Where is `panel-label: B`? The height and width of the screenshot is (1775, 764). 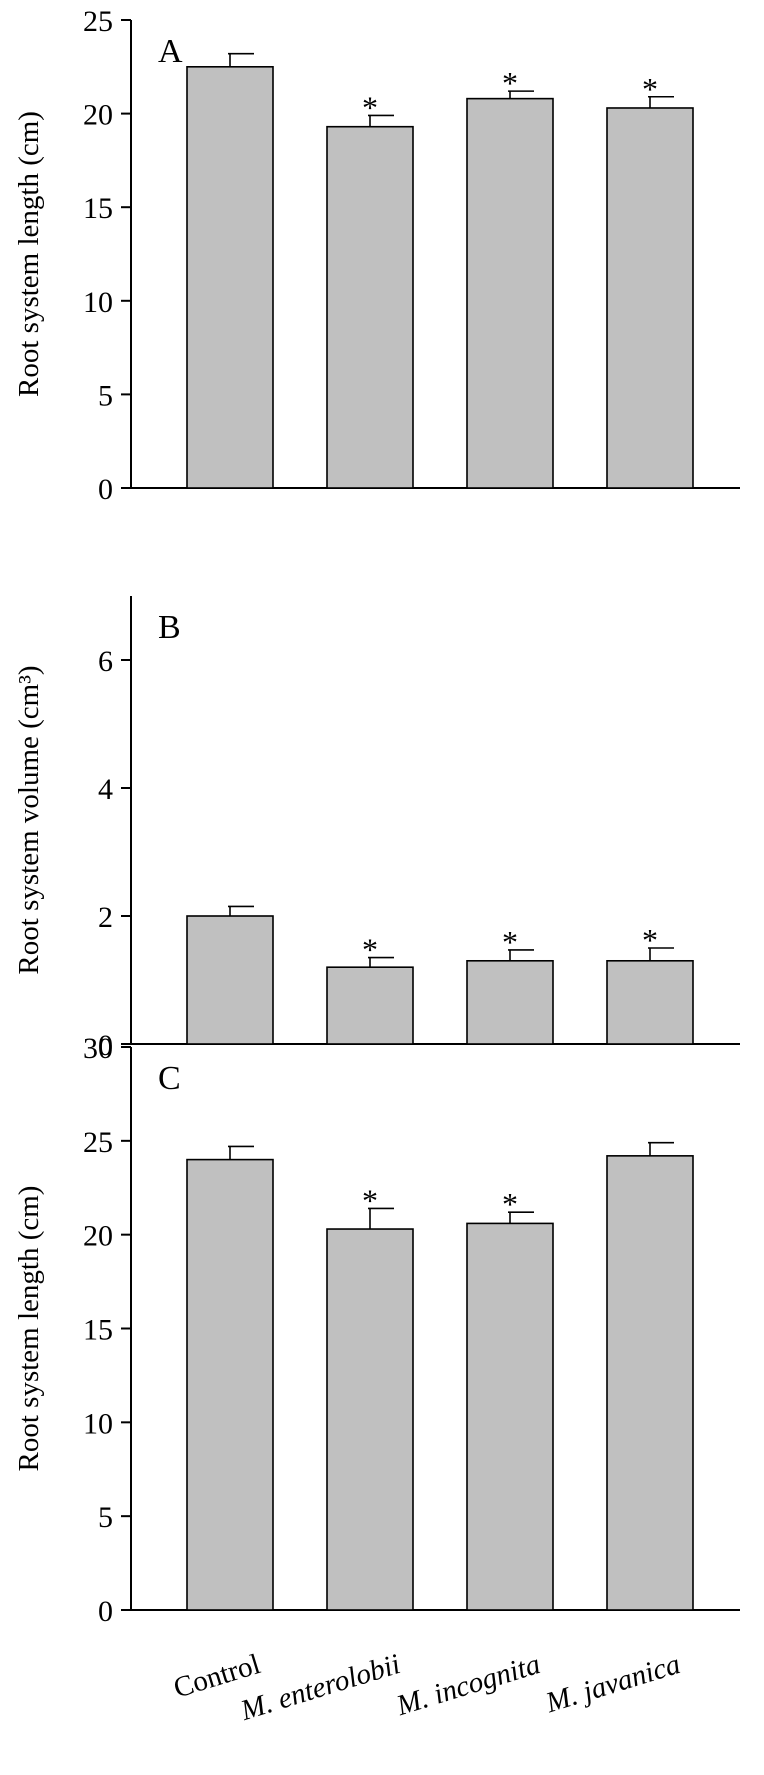
panel-label: B is located at coordinates (169, 627).